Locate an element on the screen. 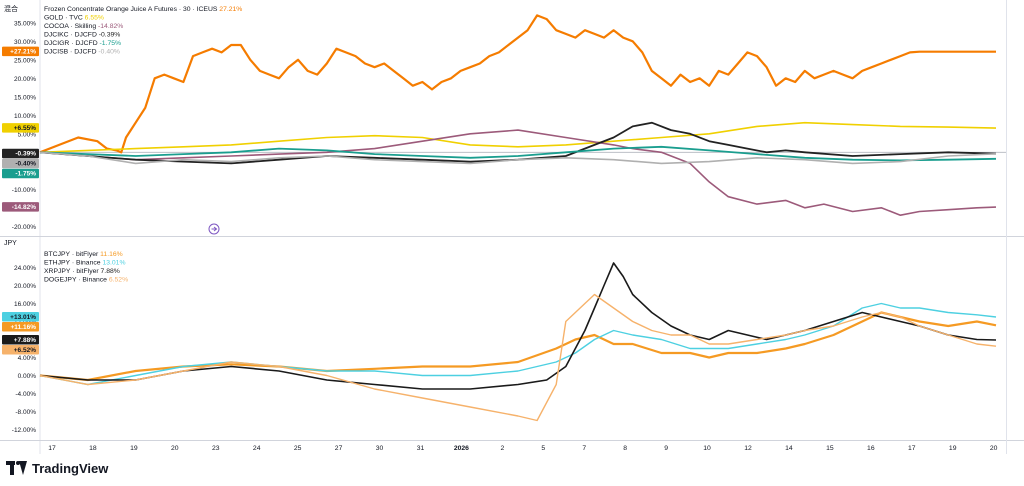 The image size is (1024, 486). y-tick-label: 30.00% is located at coordinates (25, 42).